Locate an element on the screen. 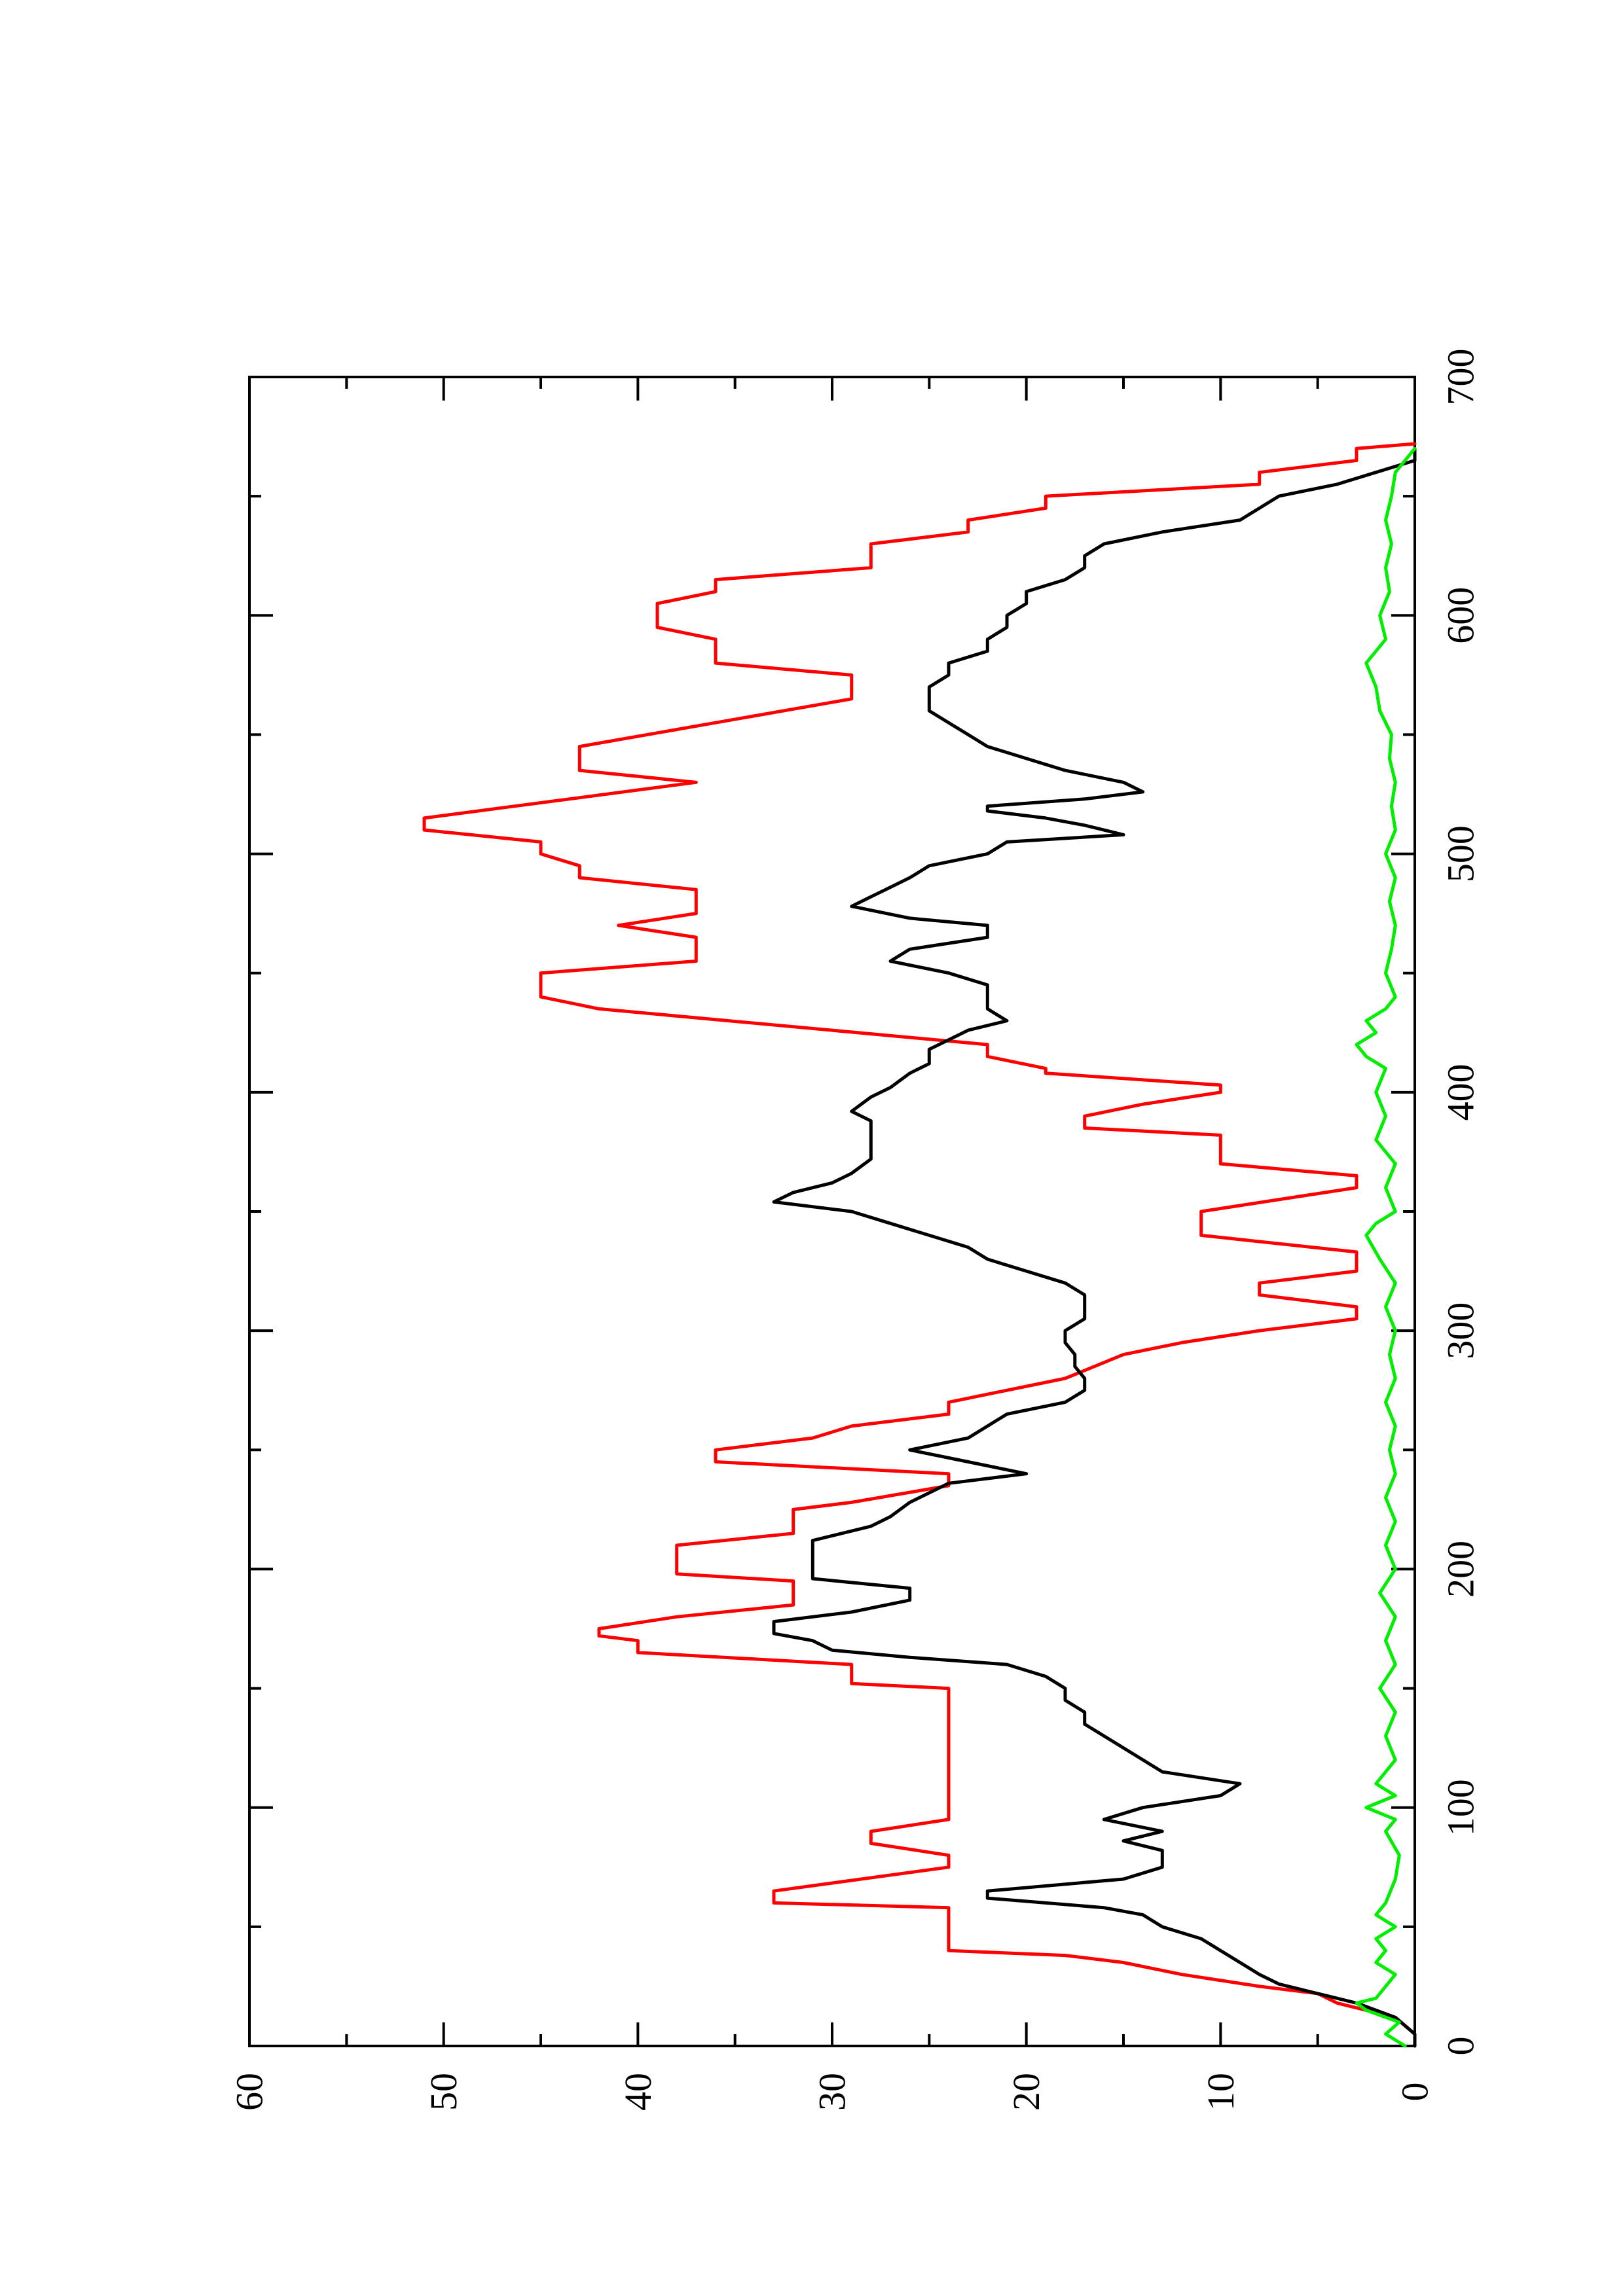  x-tick-label: 100 is located at coordinates (1461, 1807).